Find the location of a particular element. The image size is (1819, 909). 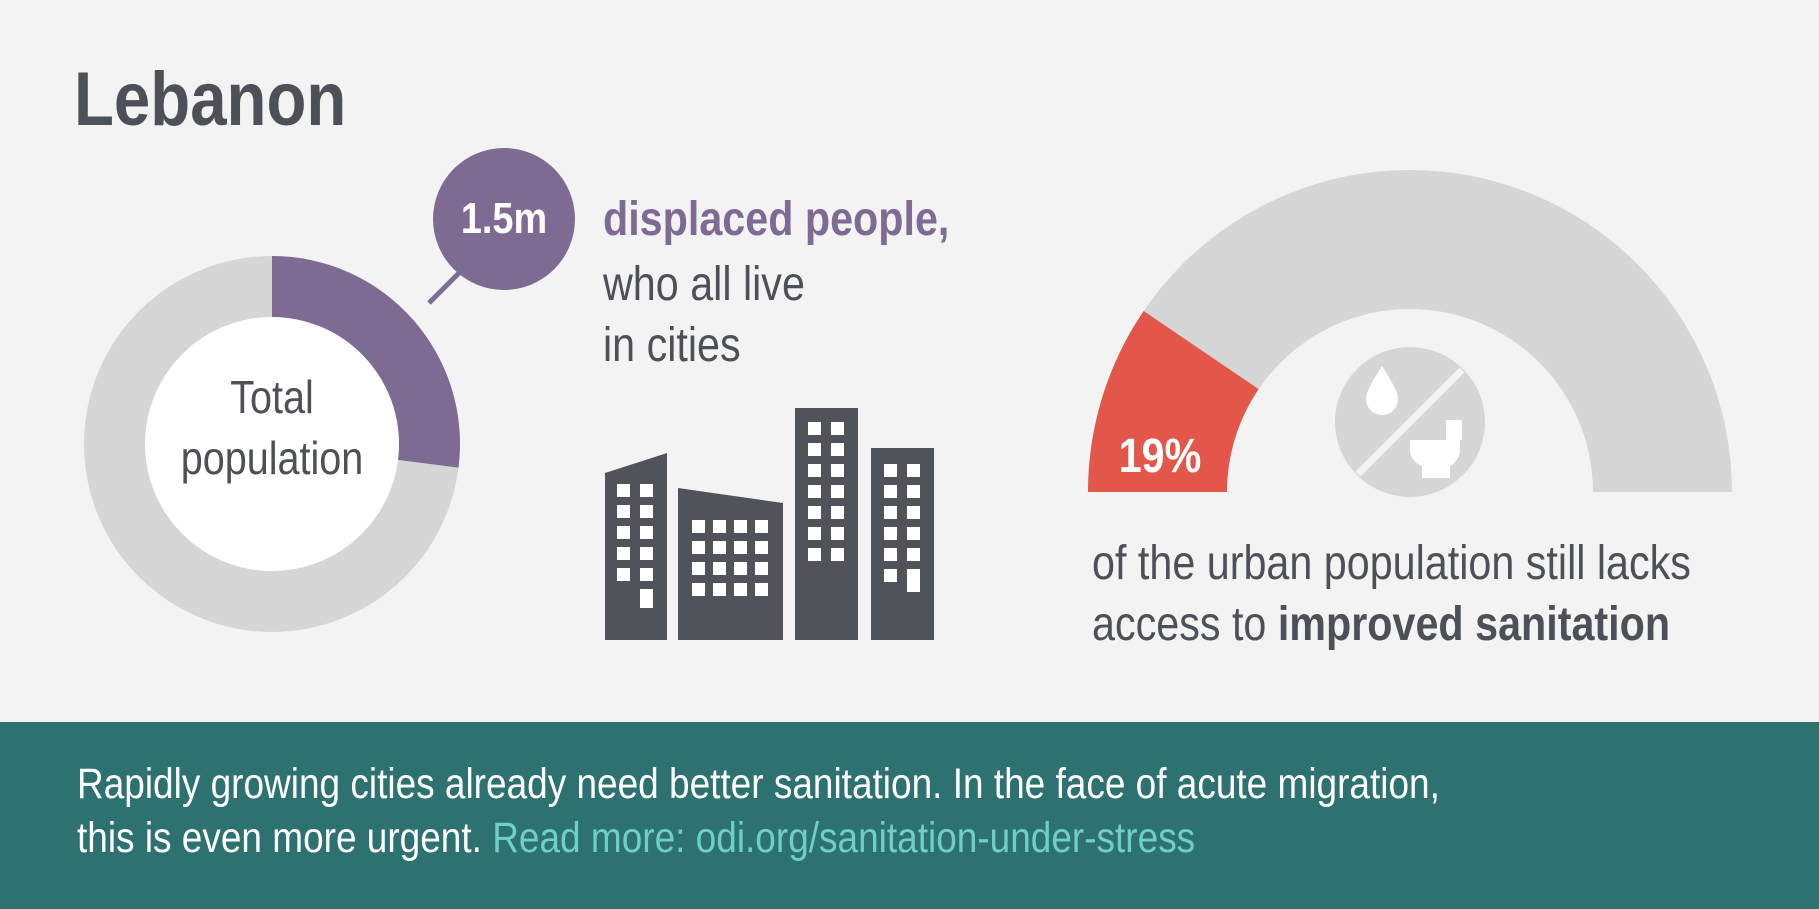

gauge-caption-line2: access to improved sanitation is located at coordinates (1381, 625).